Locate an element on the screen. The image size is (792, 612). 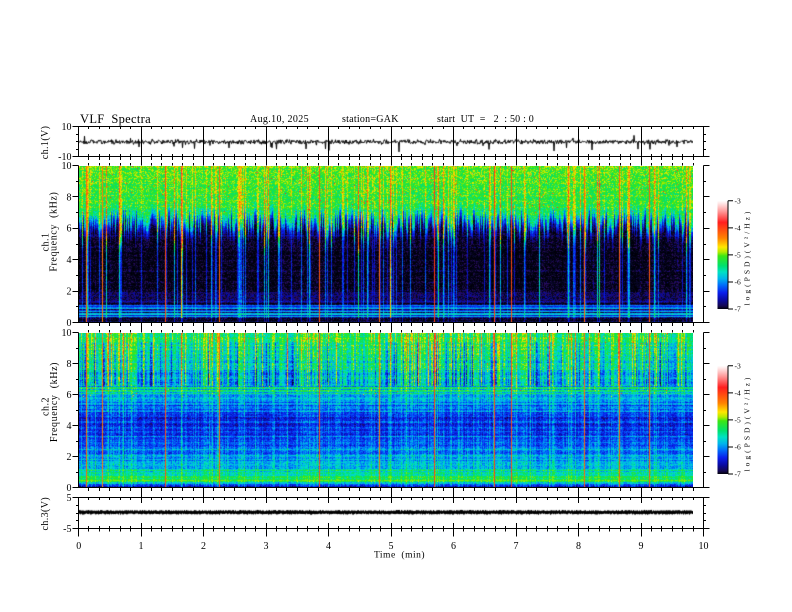
svg-text: Time (min) is located at coordinates (399, 555).